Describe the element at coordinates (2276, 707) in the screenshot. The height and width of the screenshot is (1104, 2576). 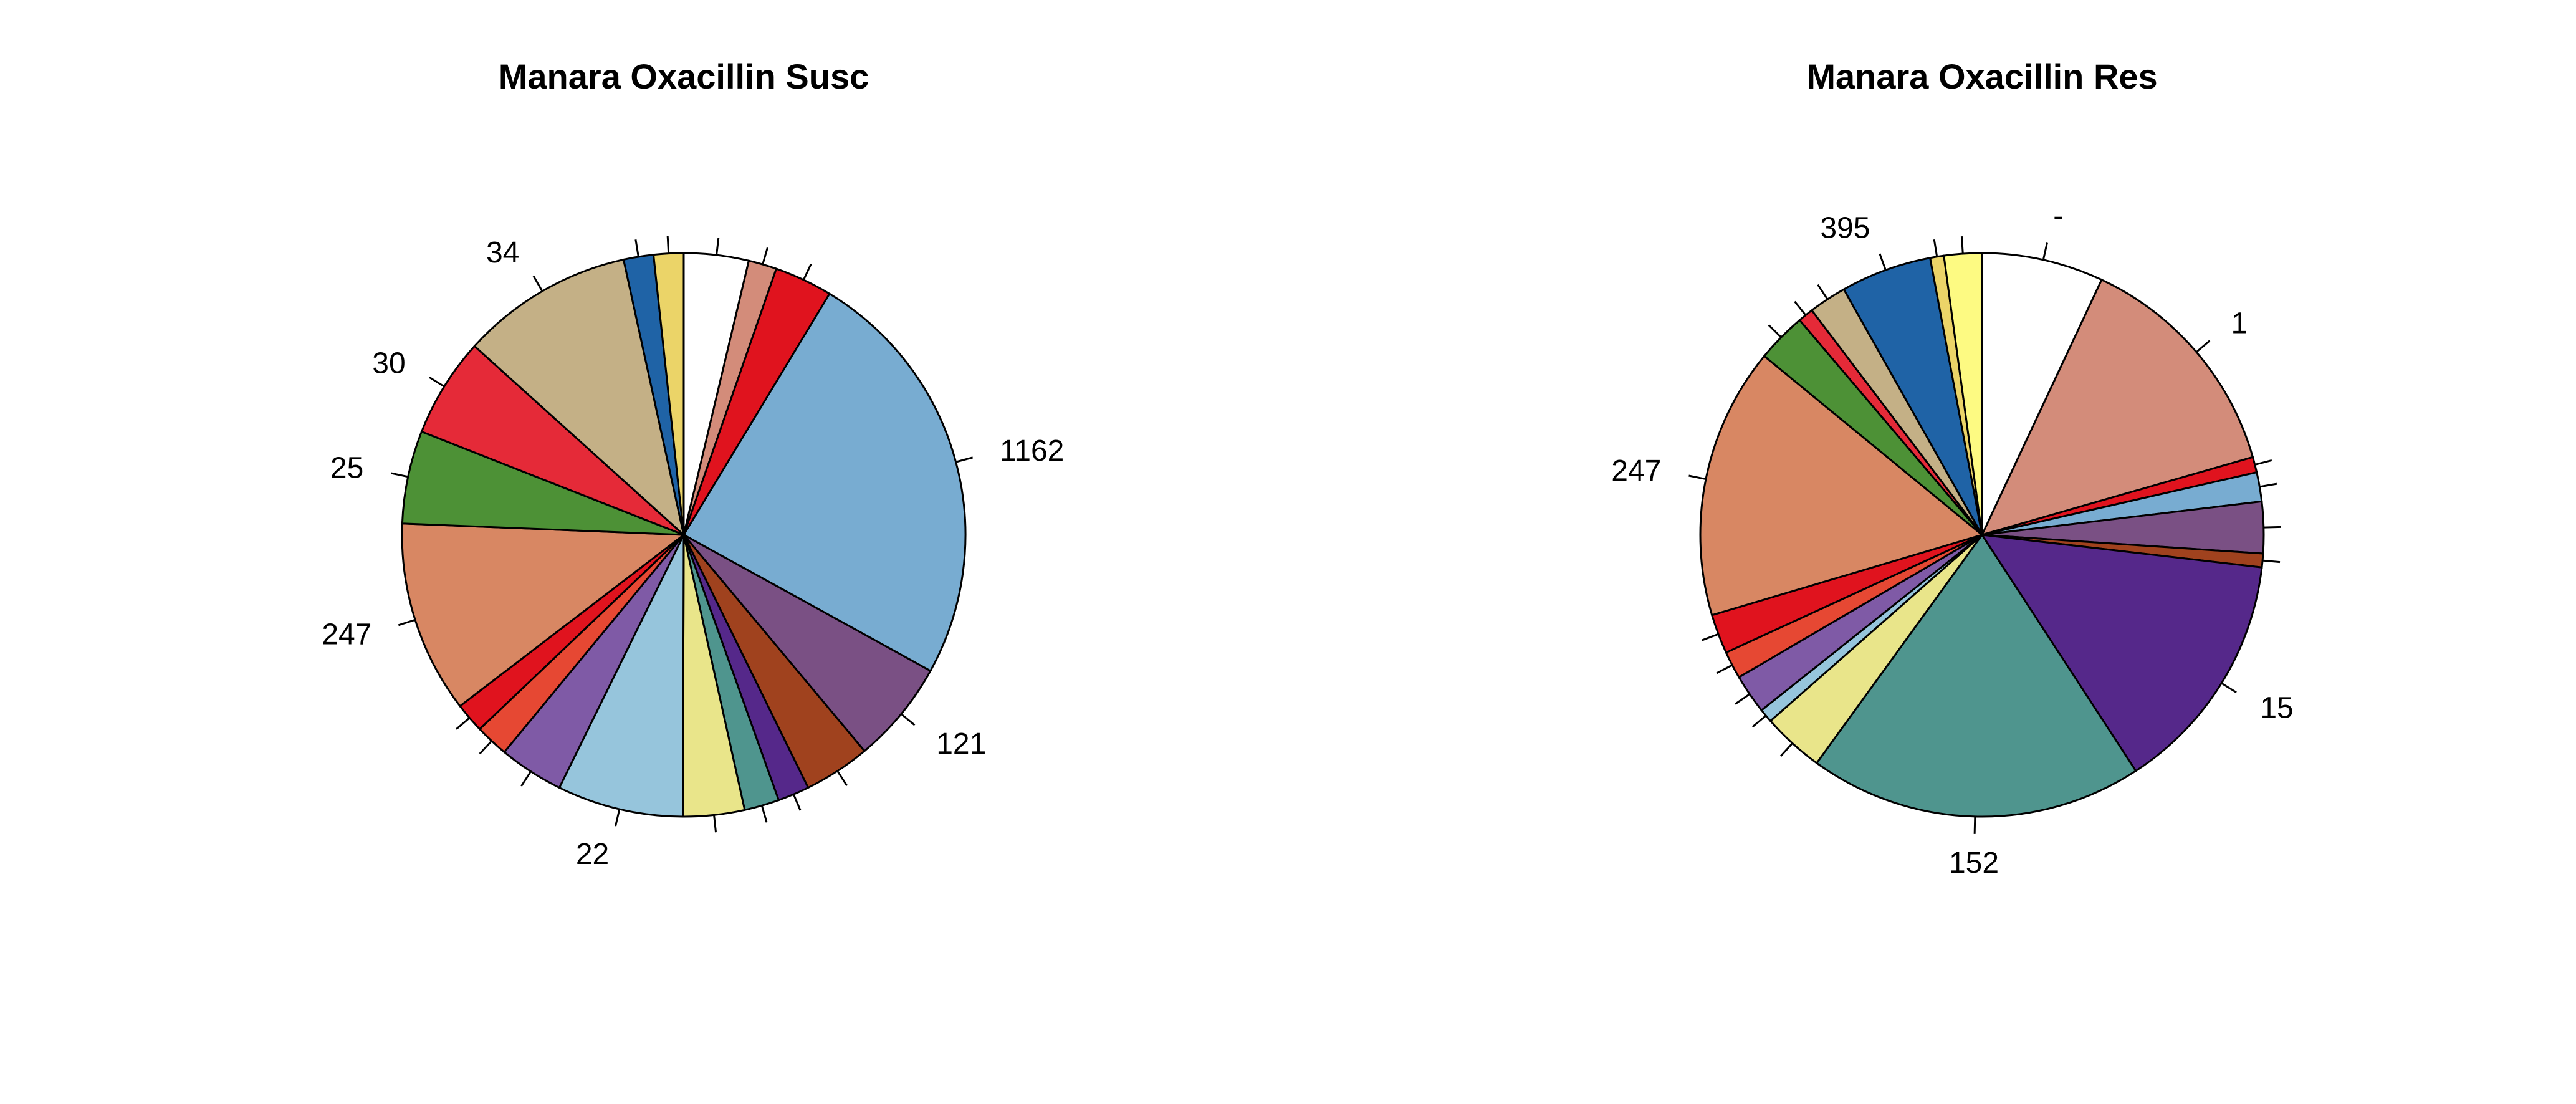
I see `slice-label-res-7: 15` at that location.